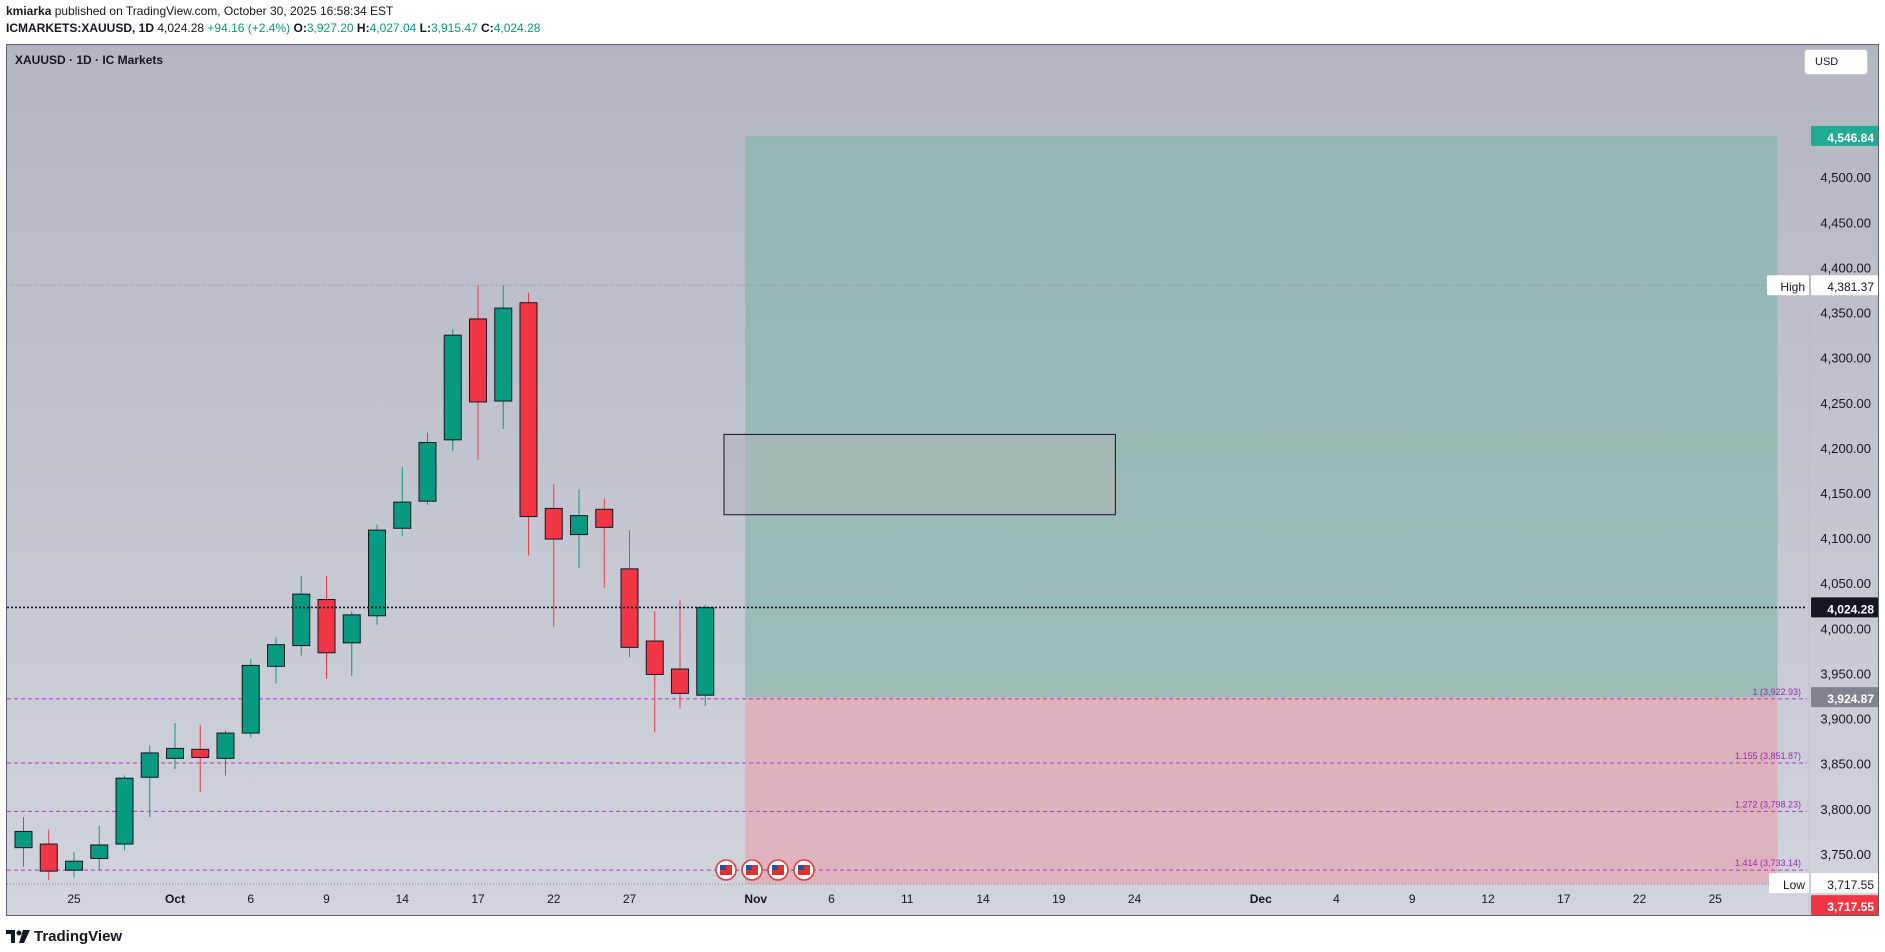 Image resolution: width=1885 pixels, height=952 pixels. Describe the element at coordinates (249, 28) in the screenshot. I see `change-value: +94.16 (+2.4%)` at that location.